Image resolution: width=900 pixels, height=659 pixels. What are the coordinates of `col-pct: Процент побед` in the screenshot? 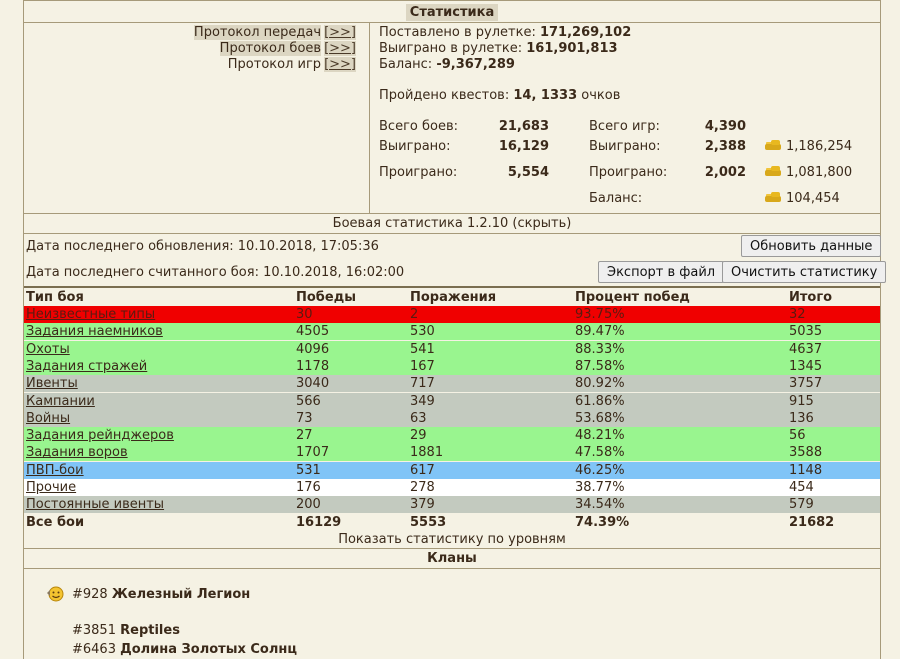 It's located at (632, 297).